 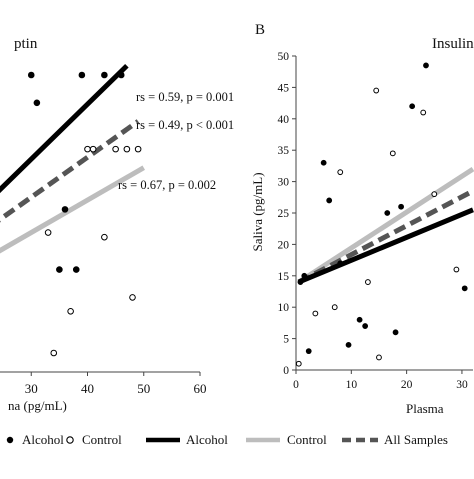 What do you see at coordinates (31, 388) in the screenshot?
I see `panel-a-x-tick-label: 30` at bounding box center [31, 388].